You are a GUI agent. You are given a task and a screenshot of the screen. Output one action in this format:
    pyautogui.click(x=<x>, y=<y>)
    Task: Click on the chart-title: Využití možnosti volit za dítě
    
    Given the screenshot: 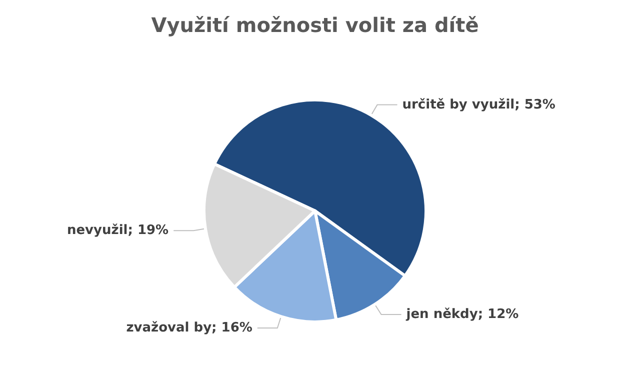 What is the action you would take?
    pyautogui.click(x=315, y=25)
    